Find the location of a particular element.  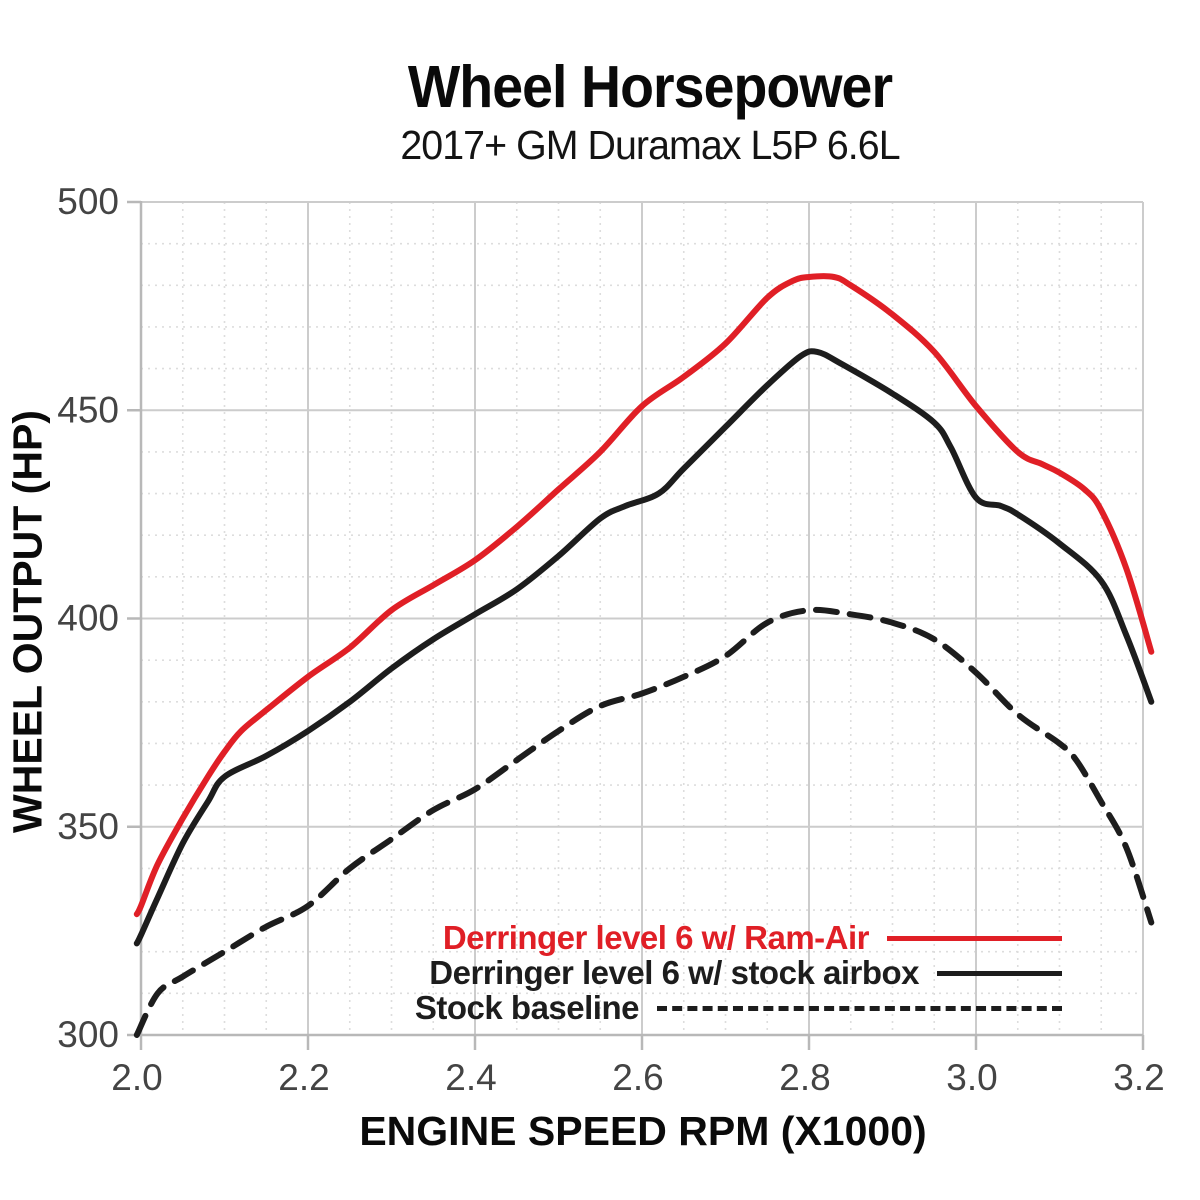

y-tick-label: 500 is located at coordinates (88, 201).